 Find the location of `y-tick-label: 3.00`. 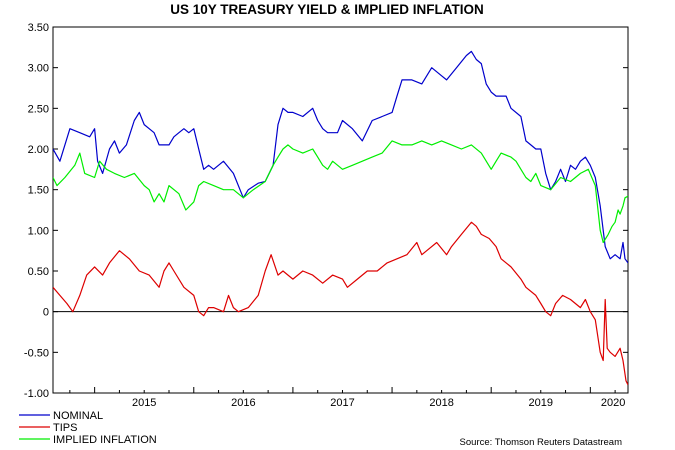

y-tick-label: 3.00 is located at coordinates (38, 69).